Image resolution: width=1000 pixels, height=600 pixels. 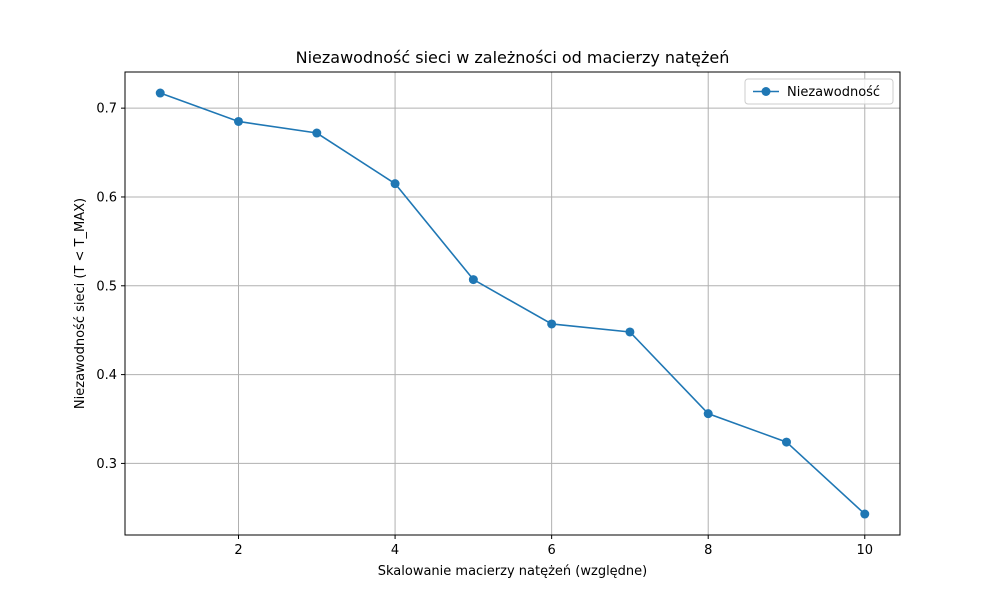 What do you see at coordinates (238, 550) in the screenshot?
I see `x-tick-label: 2` at bounding box center [238, 550].